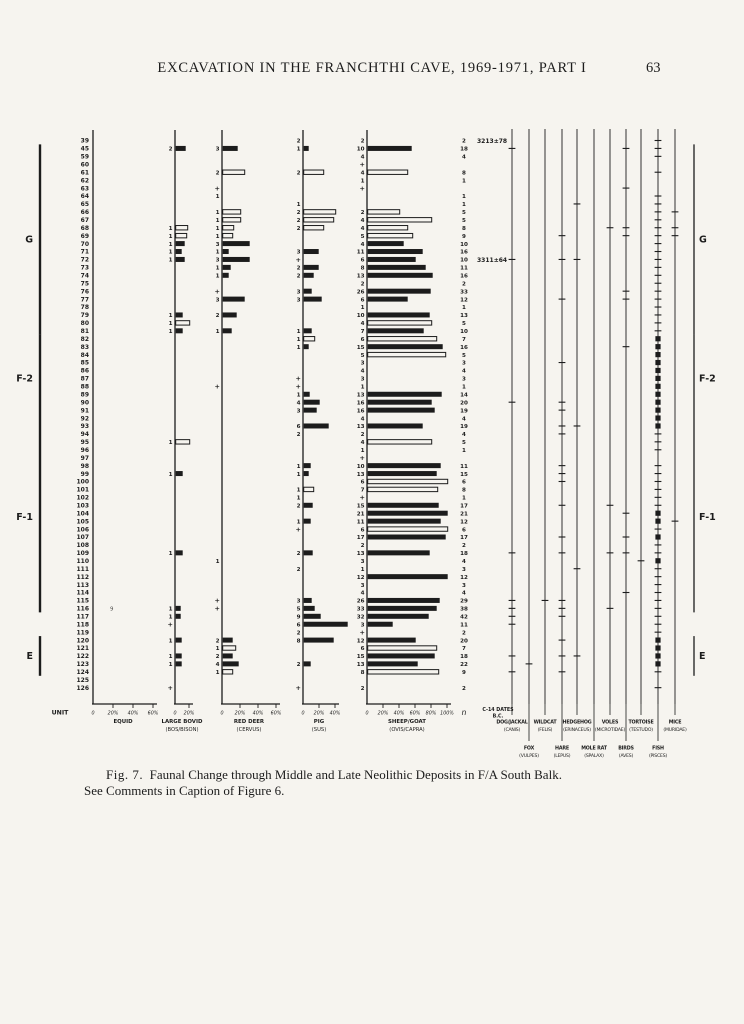 This screenshot has width=744, height=1024. What do you see at coordinates (699, 656) in the screenshot?
I see `zone-bracket-e-right: E` at bounding box center [699, 656].